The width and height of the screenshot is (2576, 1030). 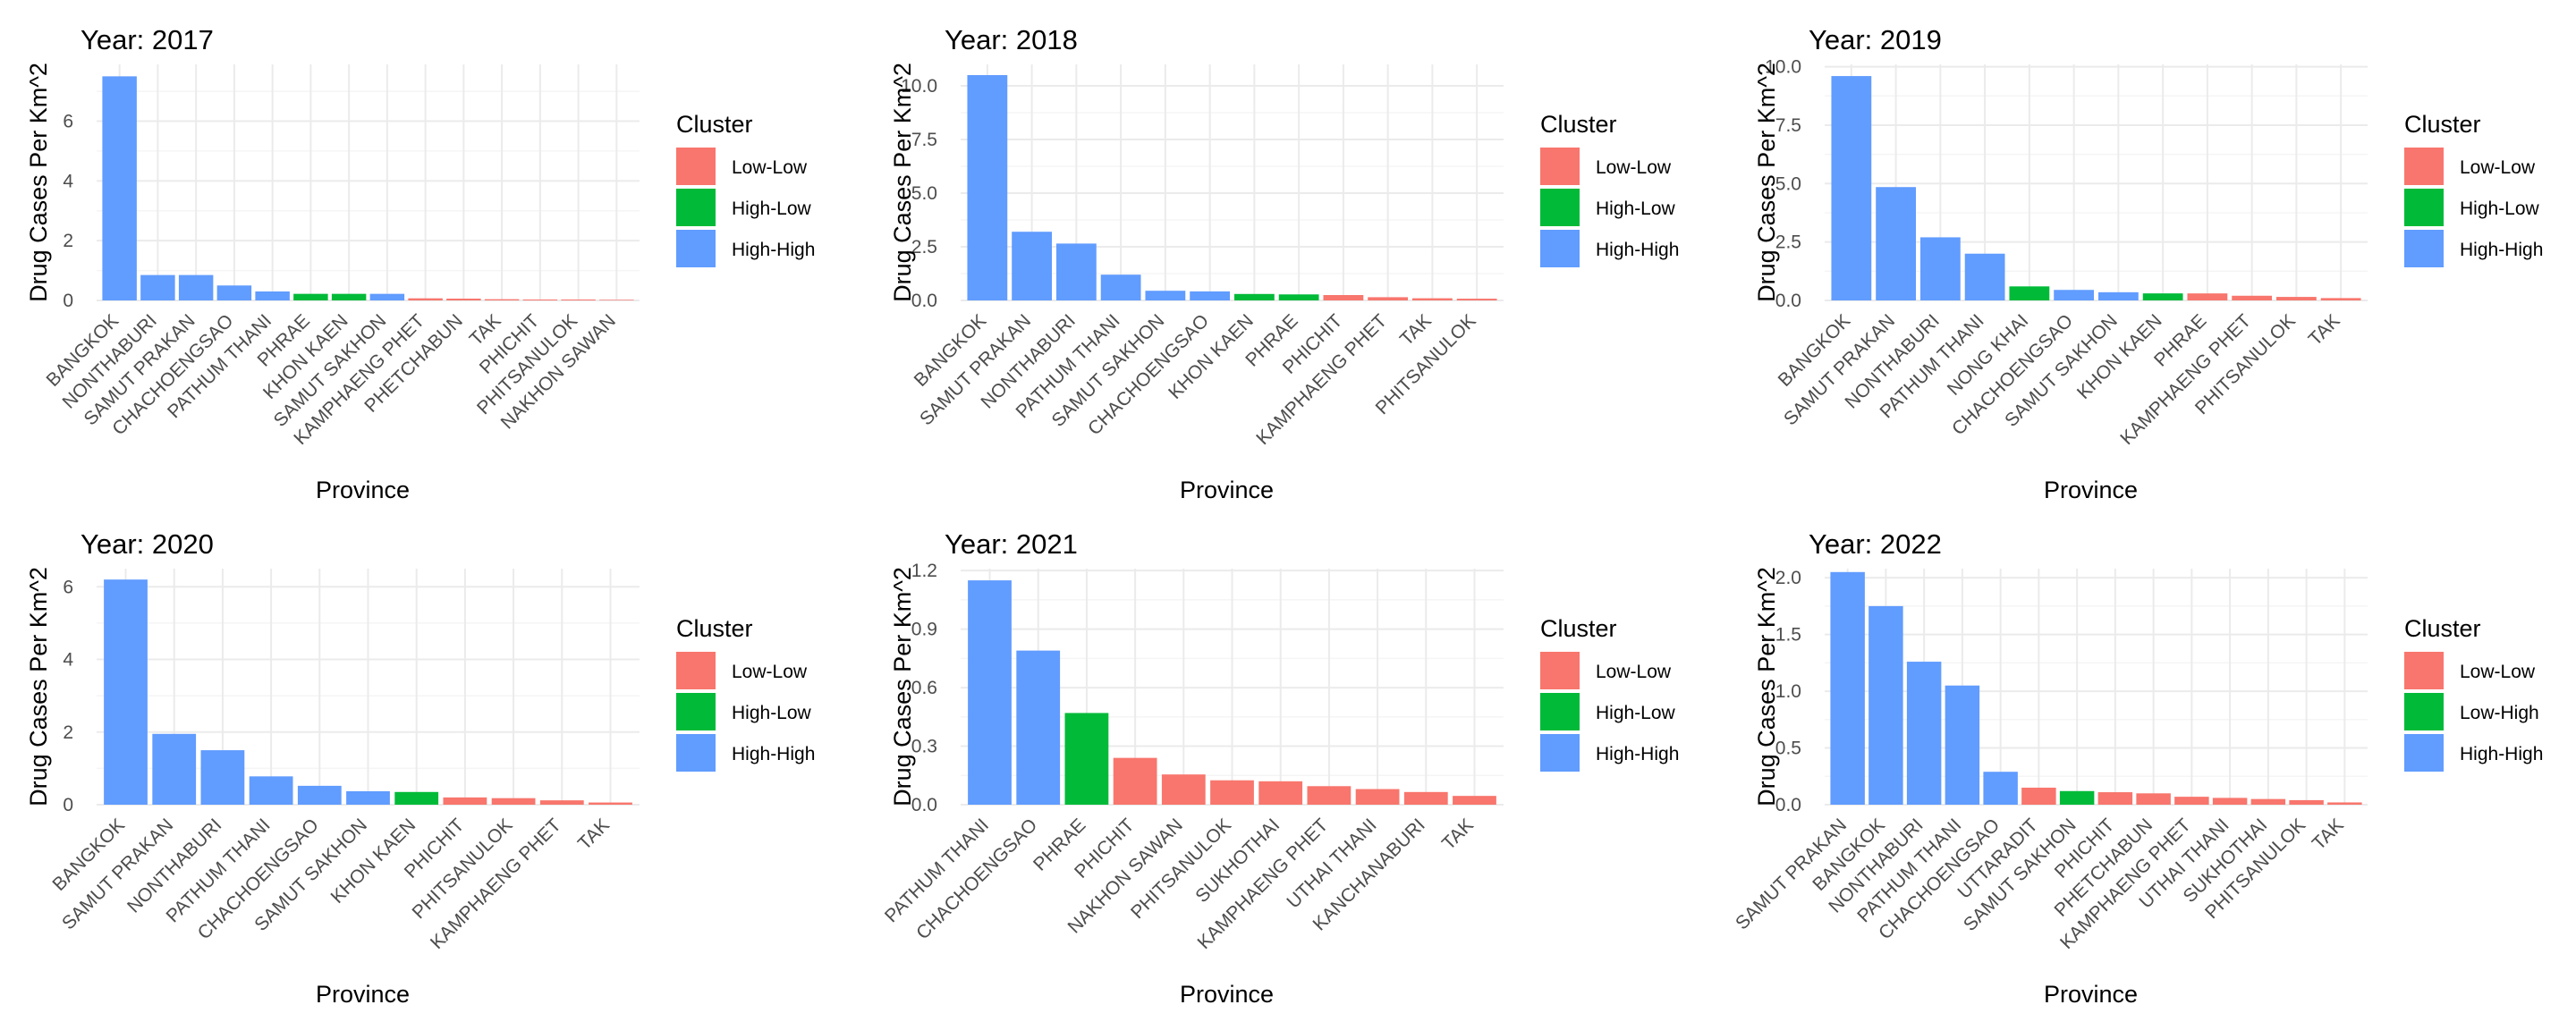 I want to click on chart-title: Year: 2020, so click(x=147, y=544).